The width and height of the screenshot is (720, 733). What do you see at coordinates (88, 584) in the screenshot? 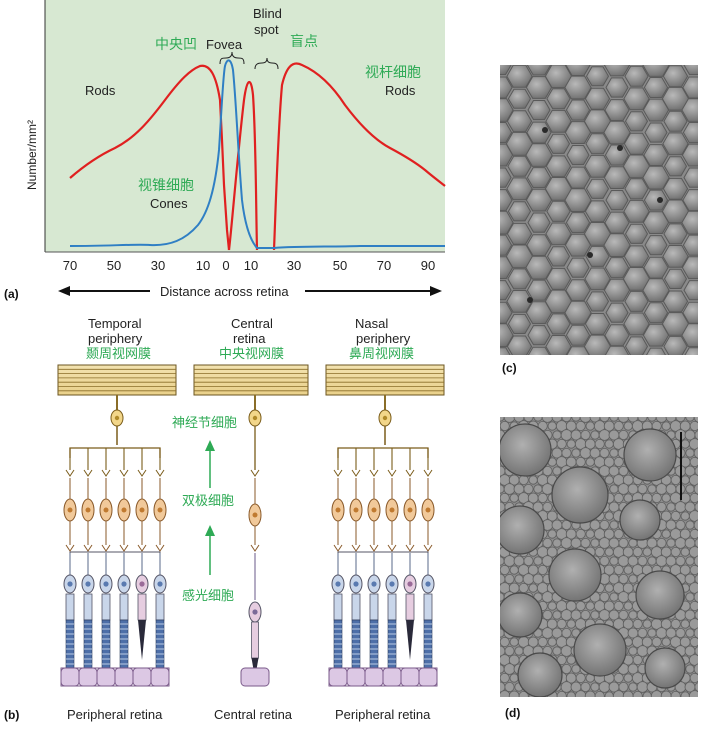
I see `nucleus` at bounding box center [88, 584].